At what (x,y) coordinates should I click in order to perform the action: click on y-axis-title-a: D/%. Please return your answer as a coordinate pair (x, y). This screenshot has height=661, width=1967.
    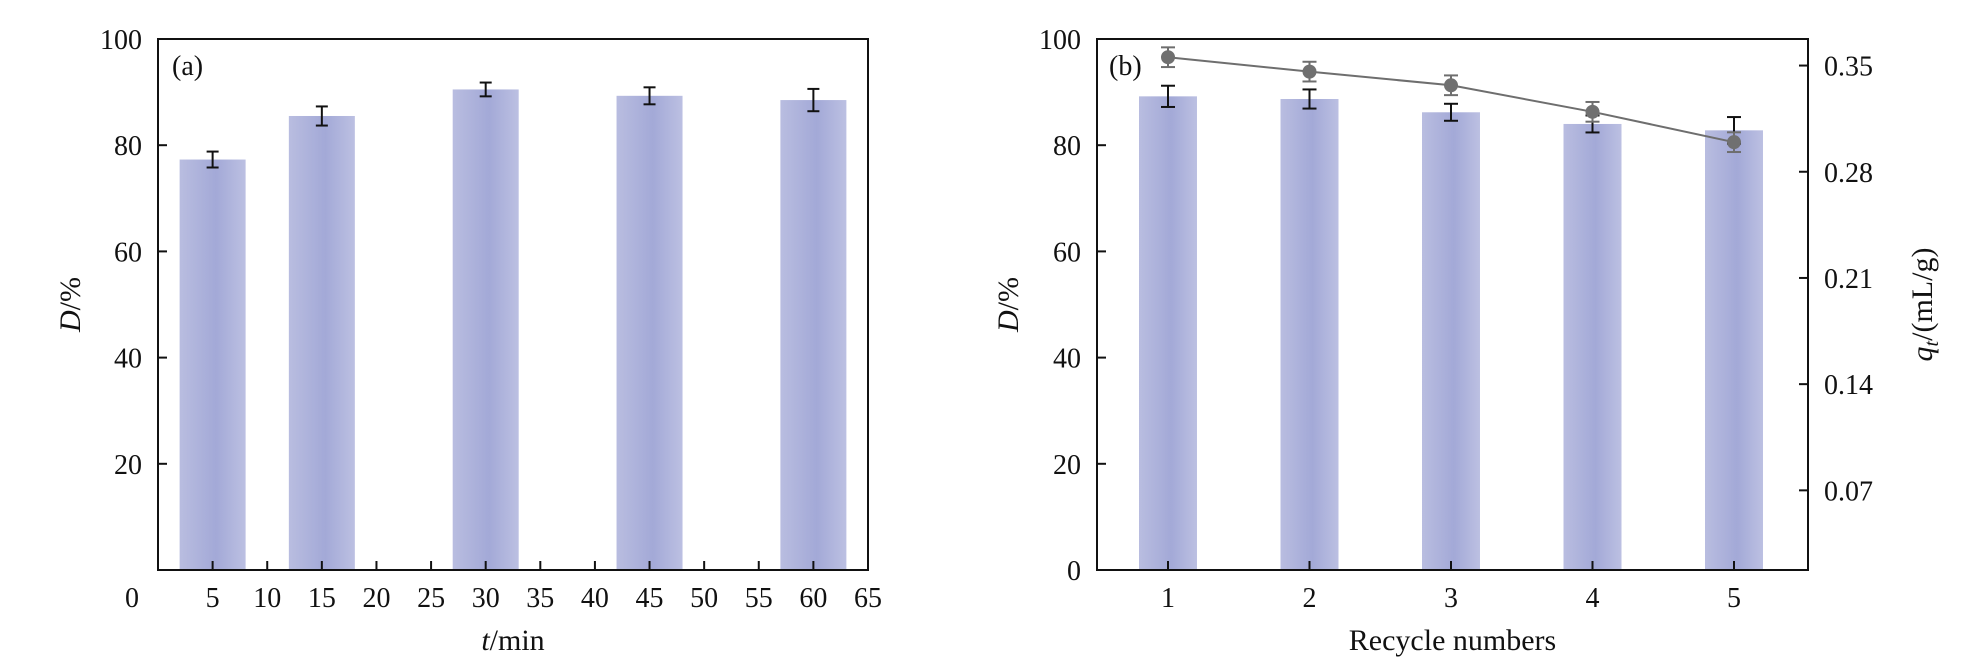
    Looking at the image, I should click on (70, 305).